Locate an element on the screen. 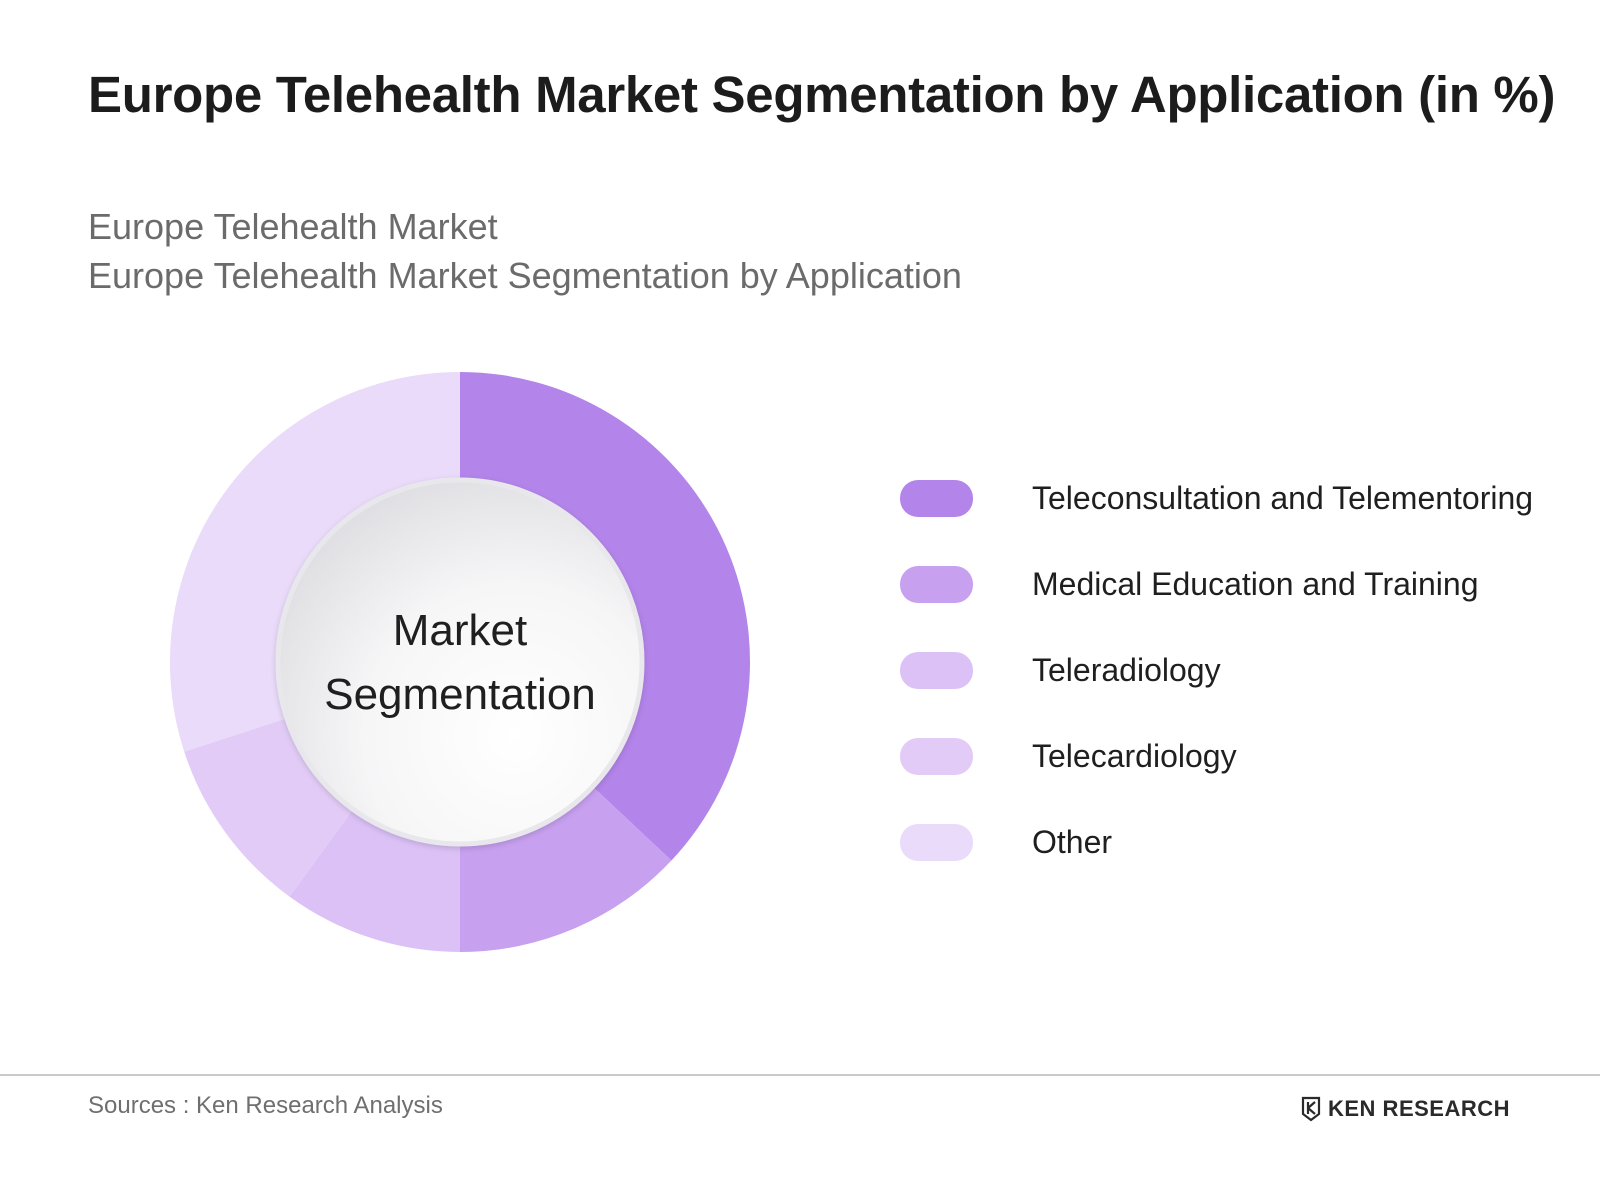 The height and width of the screenshot is (1200, 1600). legend-label: Teleconsultation and Telementoring is located at coordinates (1283, 498).